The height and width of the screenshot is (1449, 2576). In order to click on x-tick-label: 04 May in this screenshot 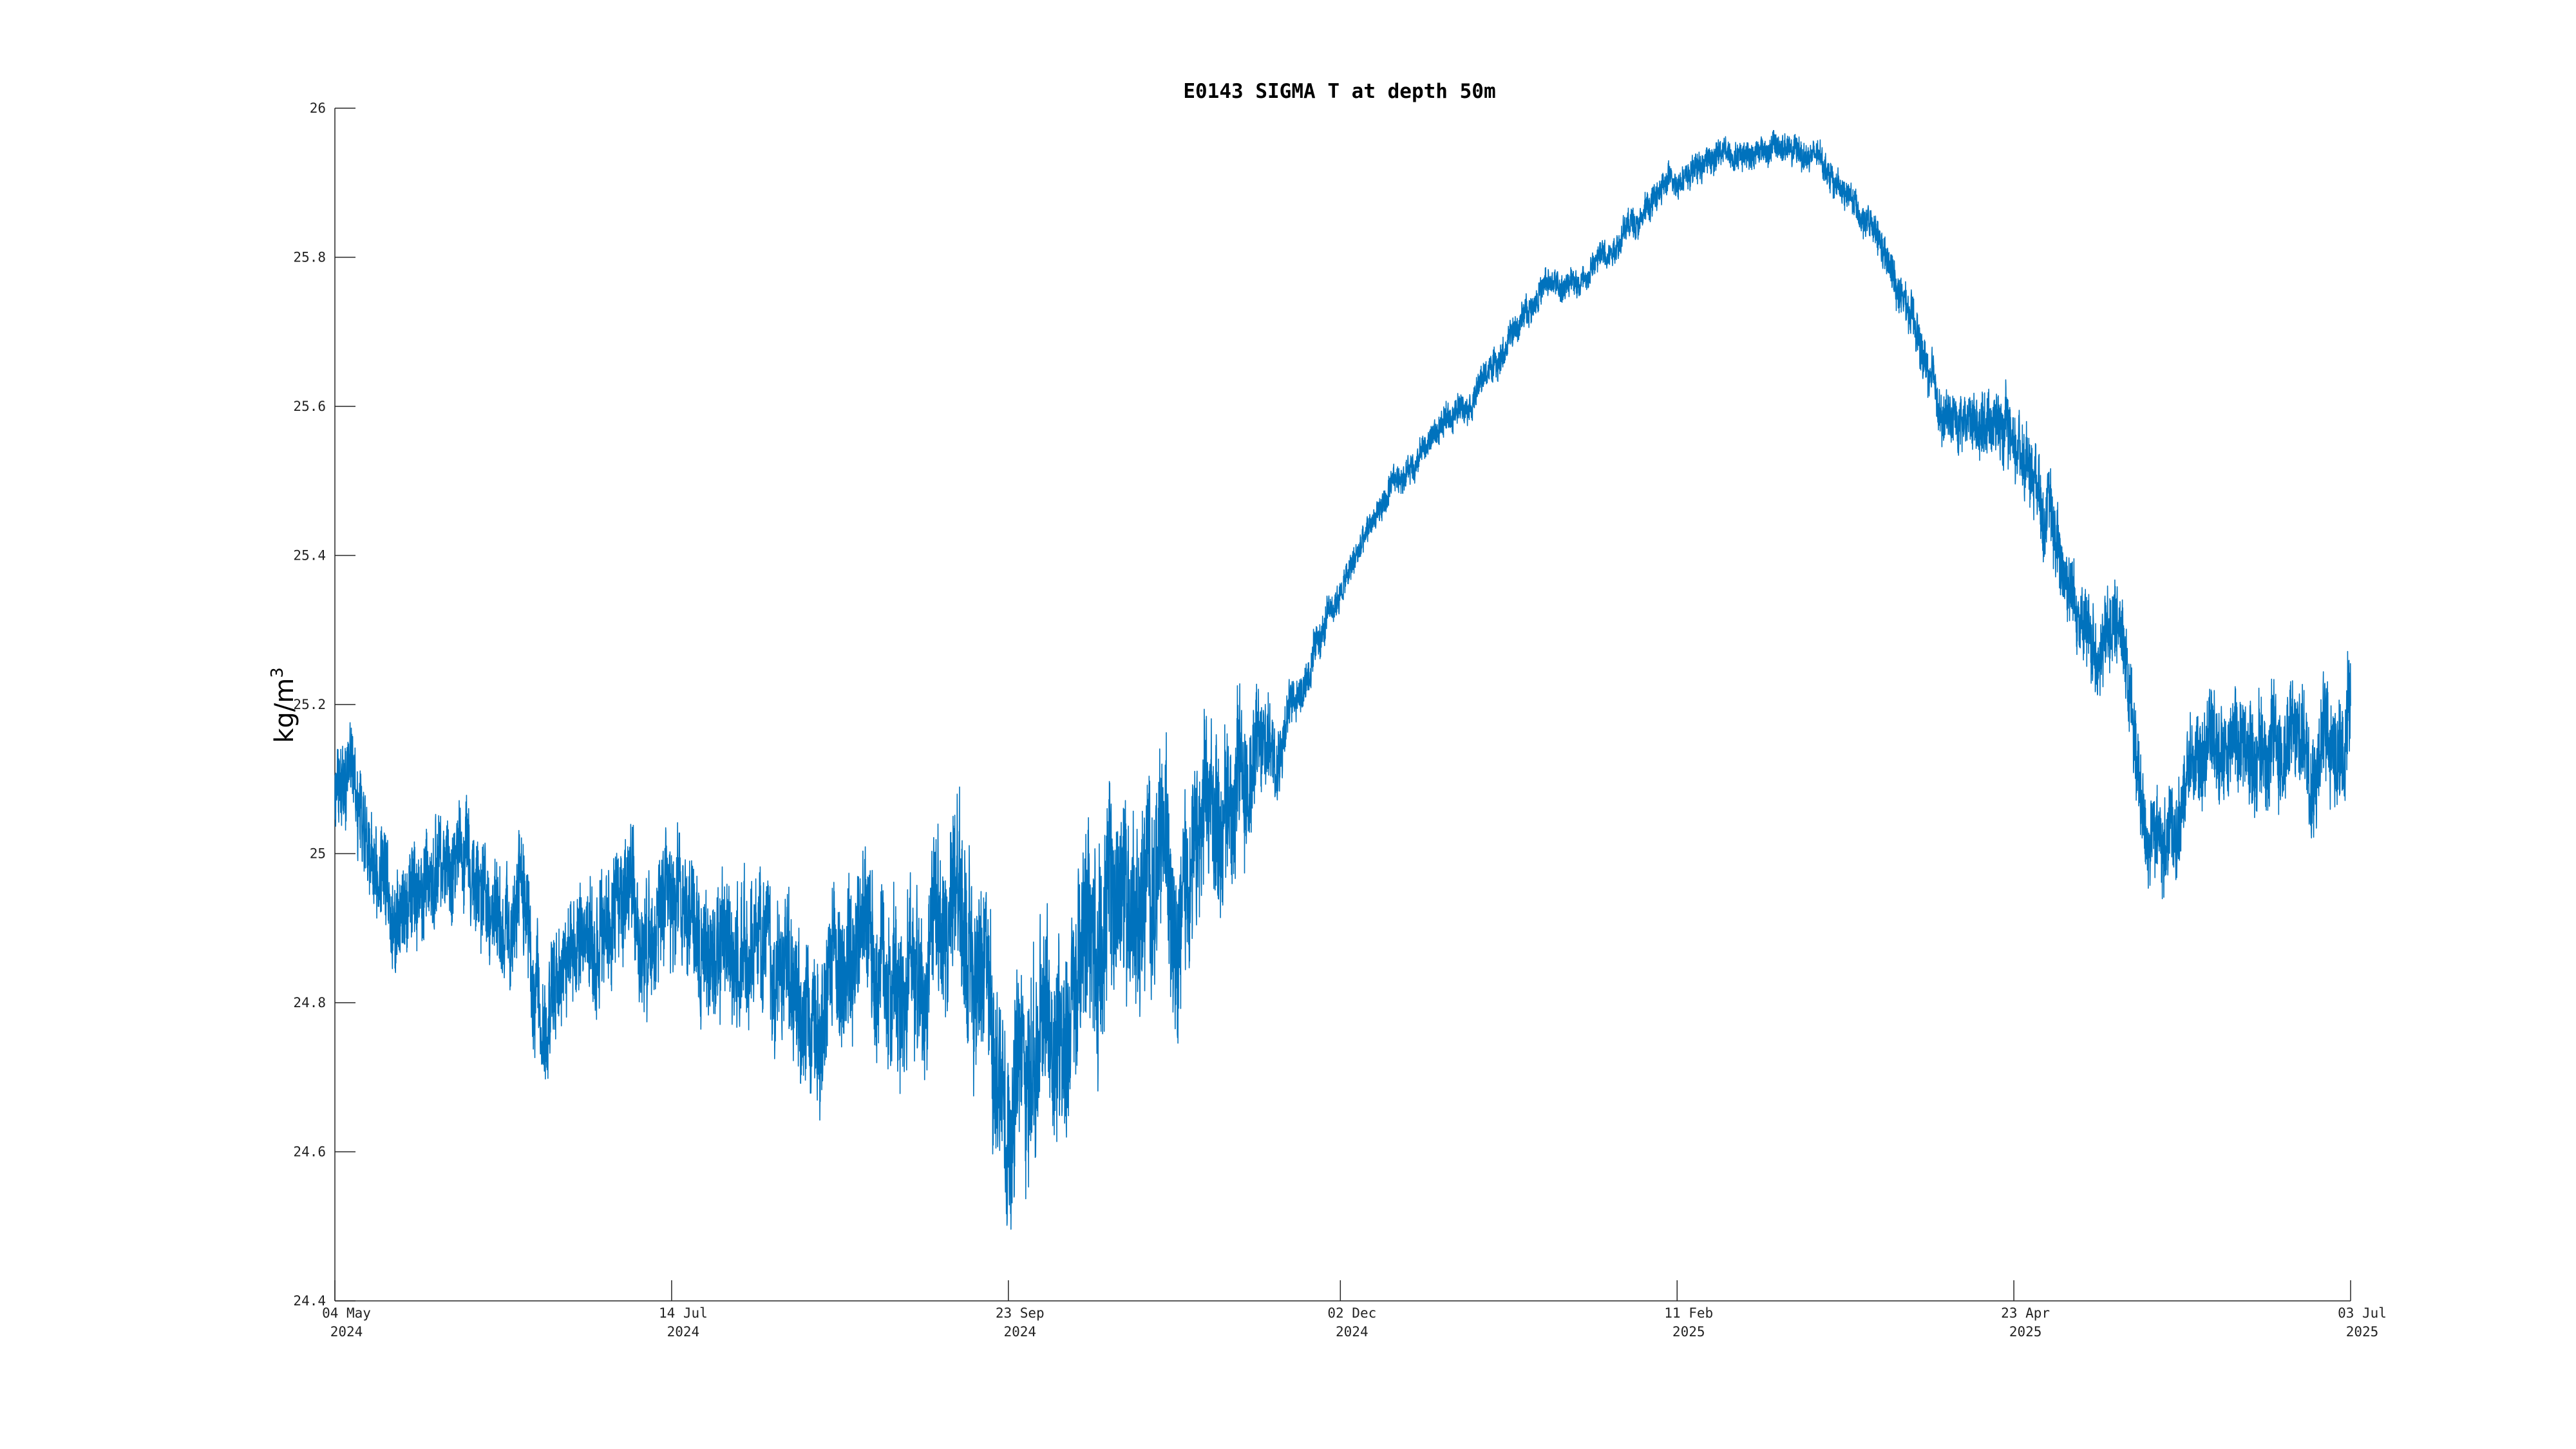, I will do `click(347, 1313)`.